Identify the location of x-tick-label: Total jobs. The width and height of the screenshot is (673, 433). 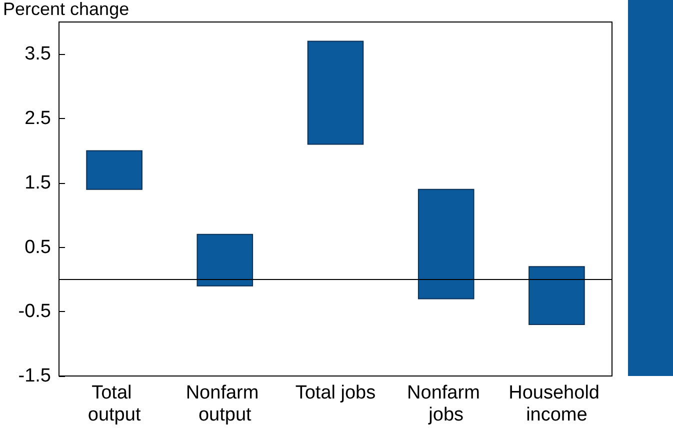
(335, 393).